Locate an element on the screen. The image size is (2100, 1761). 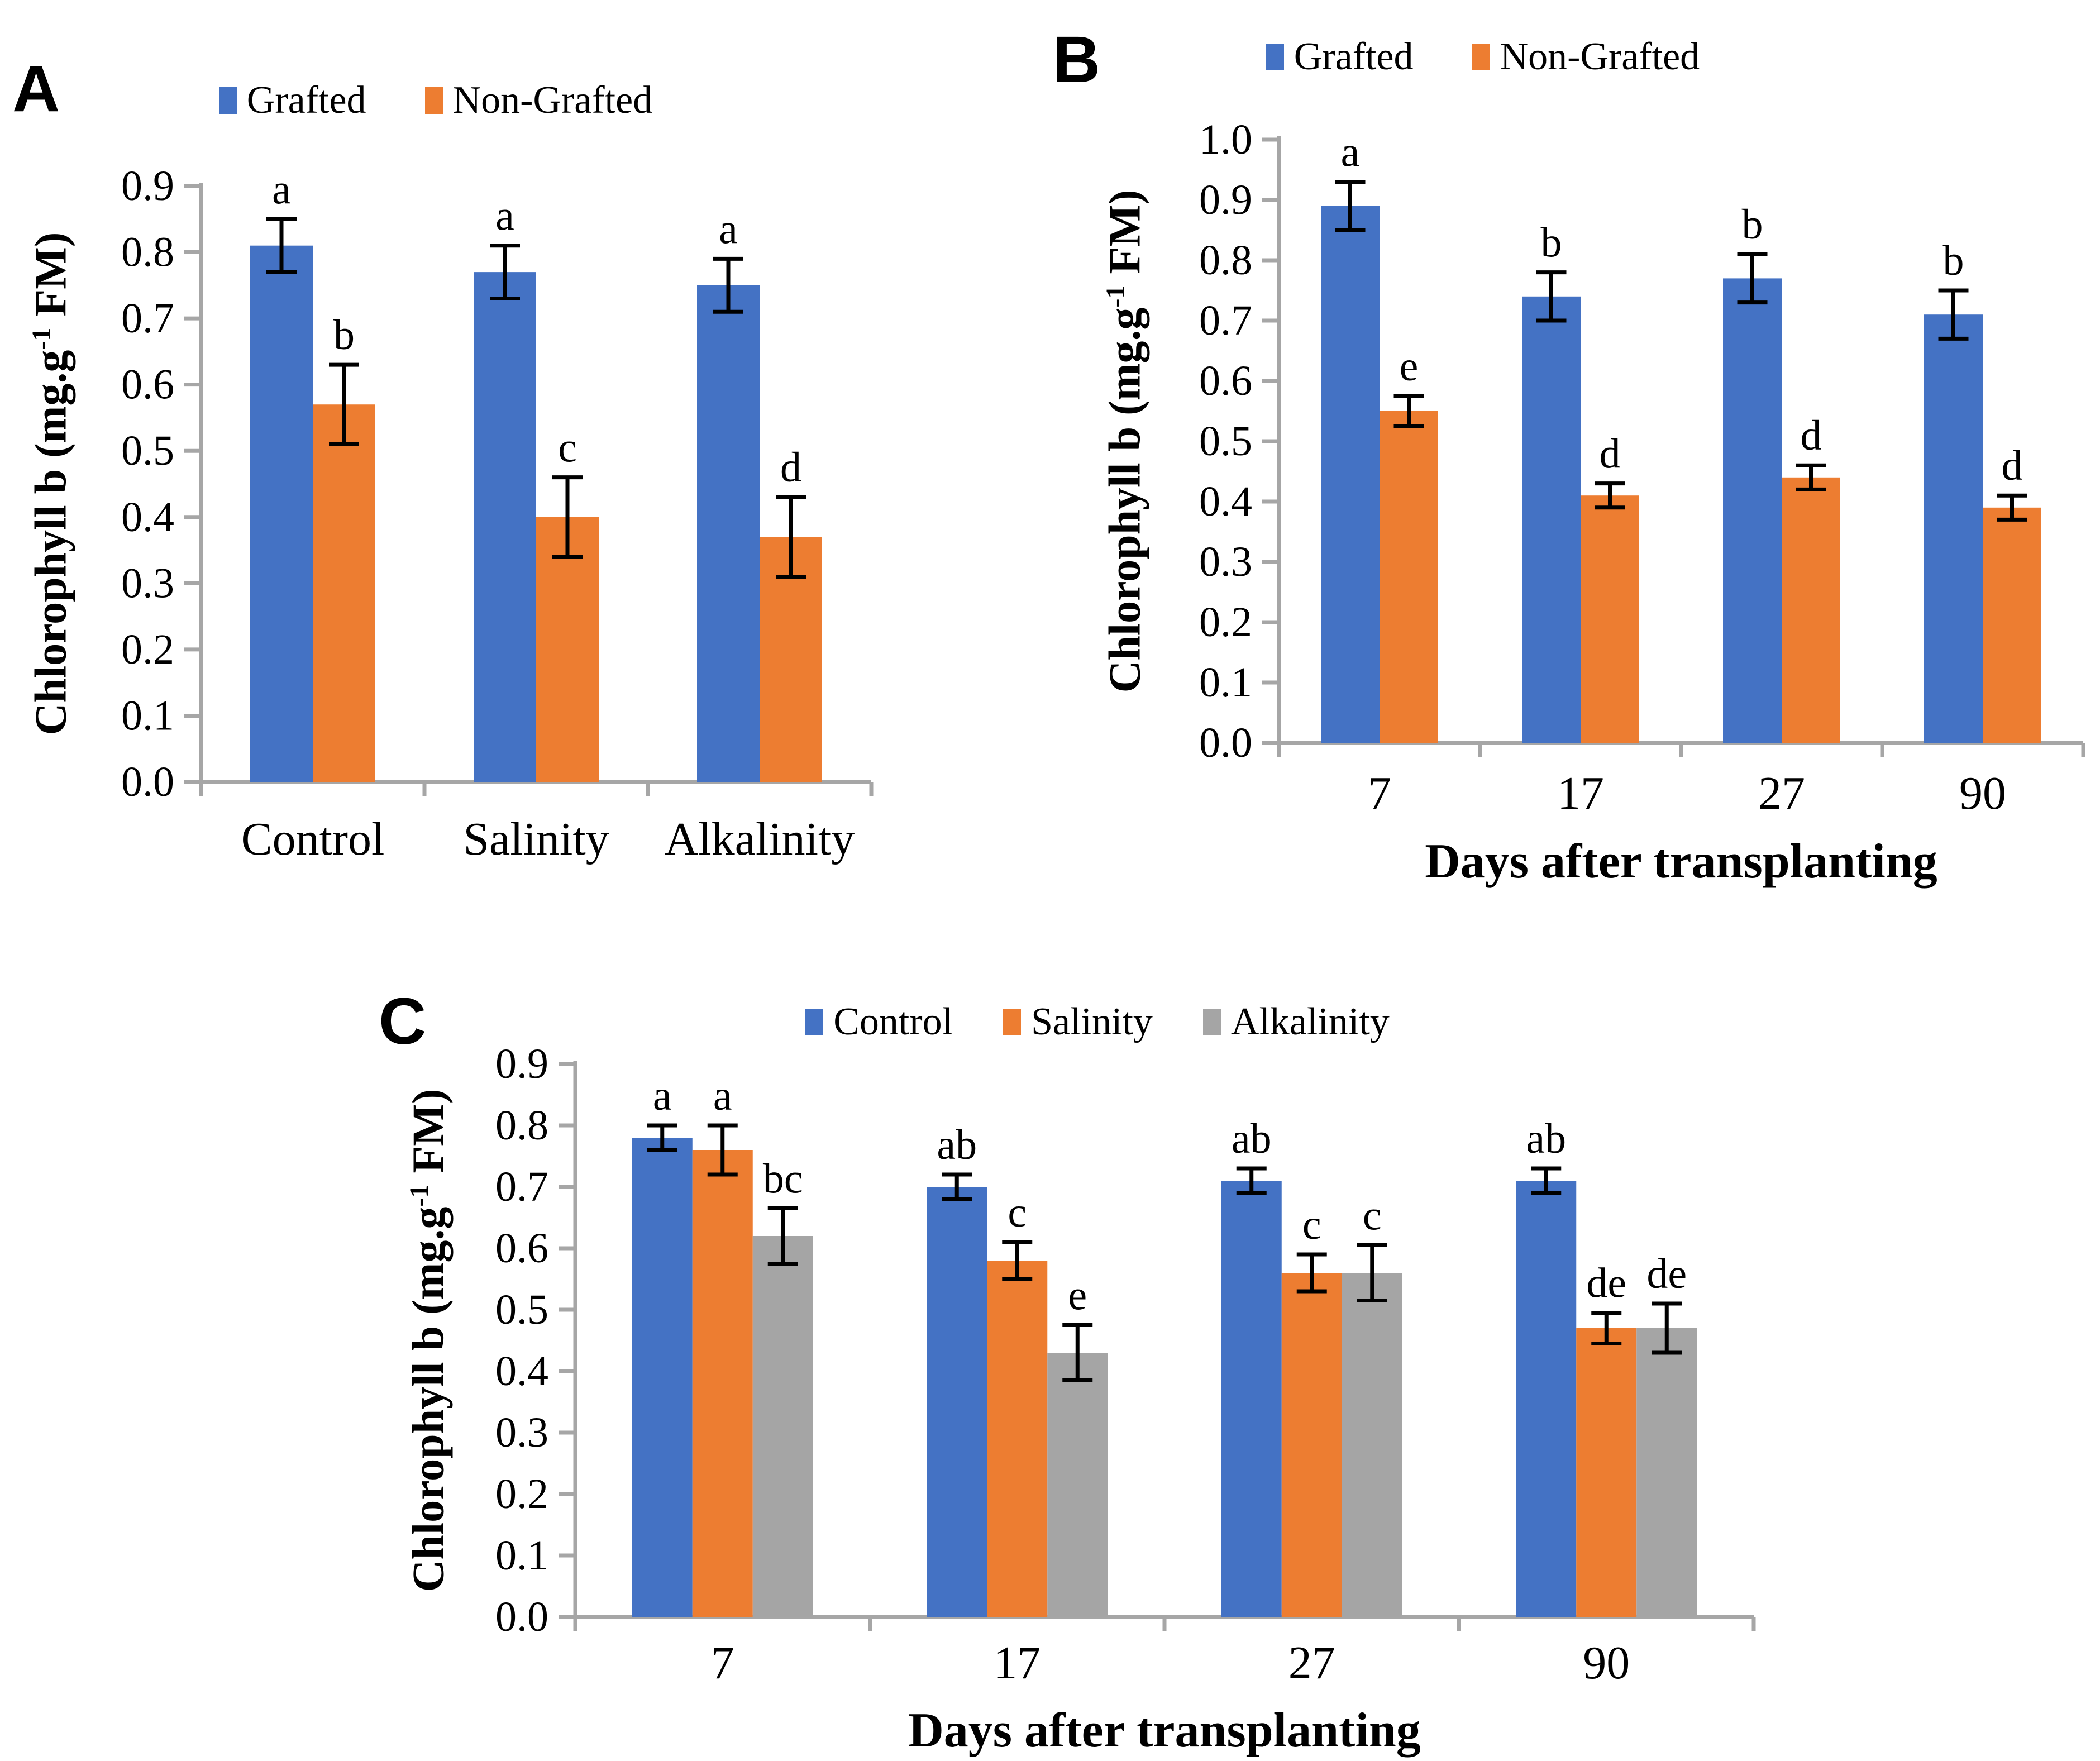
y-tick-label: 0.1 is located at coordinates (1225, 682).